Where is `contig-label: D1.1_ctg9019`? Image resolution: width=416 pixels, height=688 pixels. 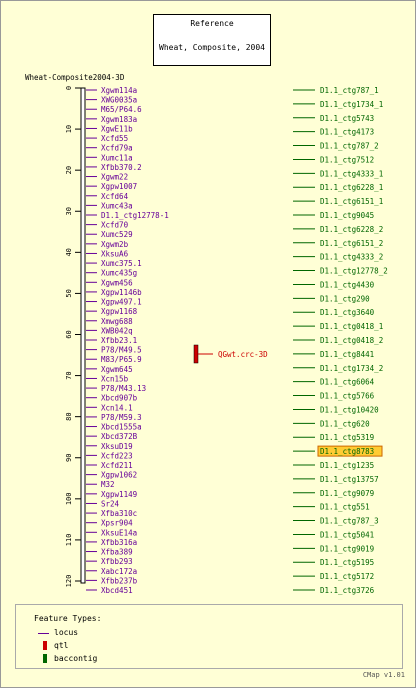 contig-label: D1.1_ctg9019 is located at coordinates (347, 548).